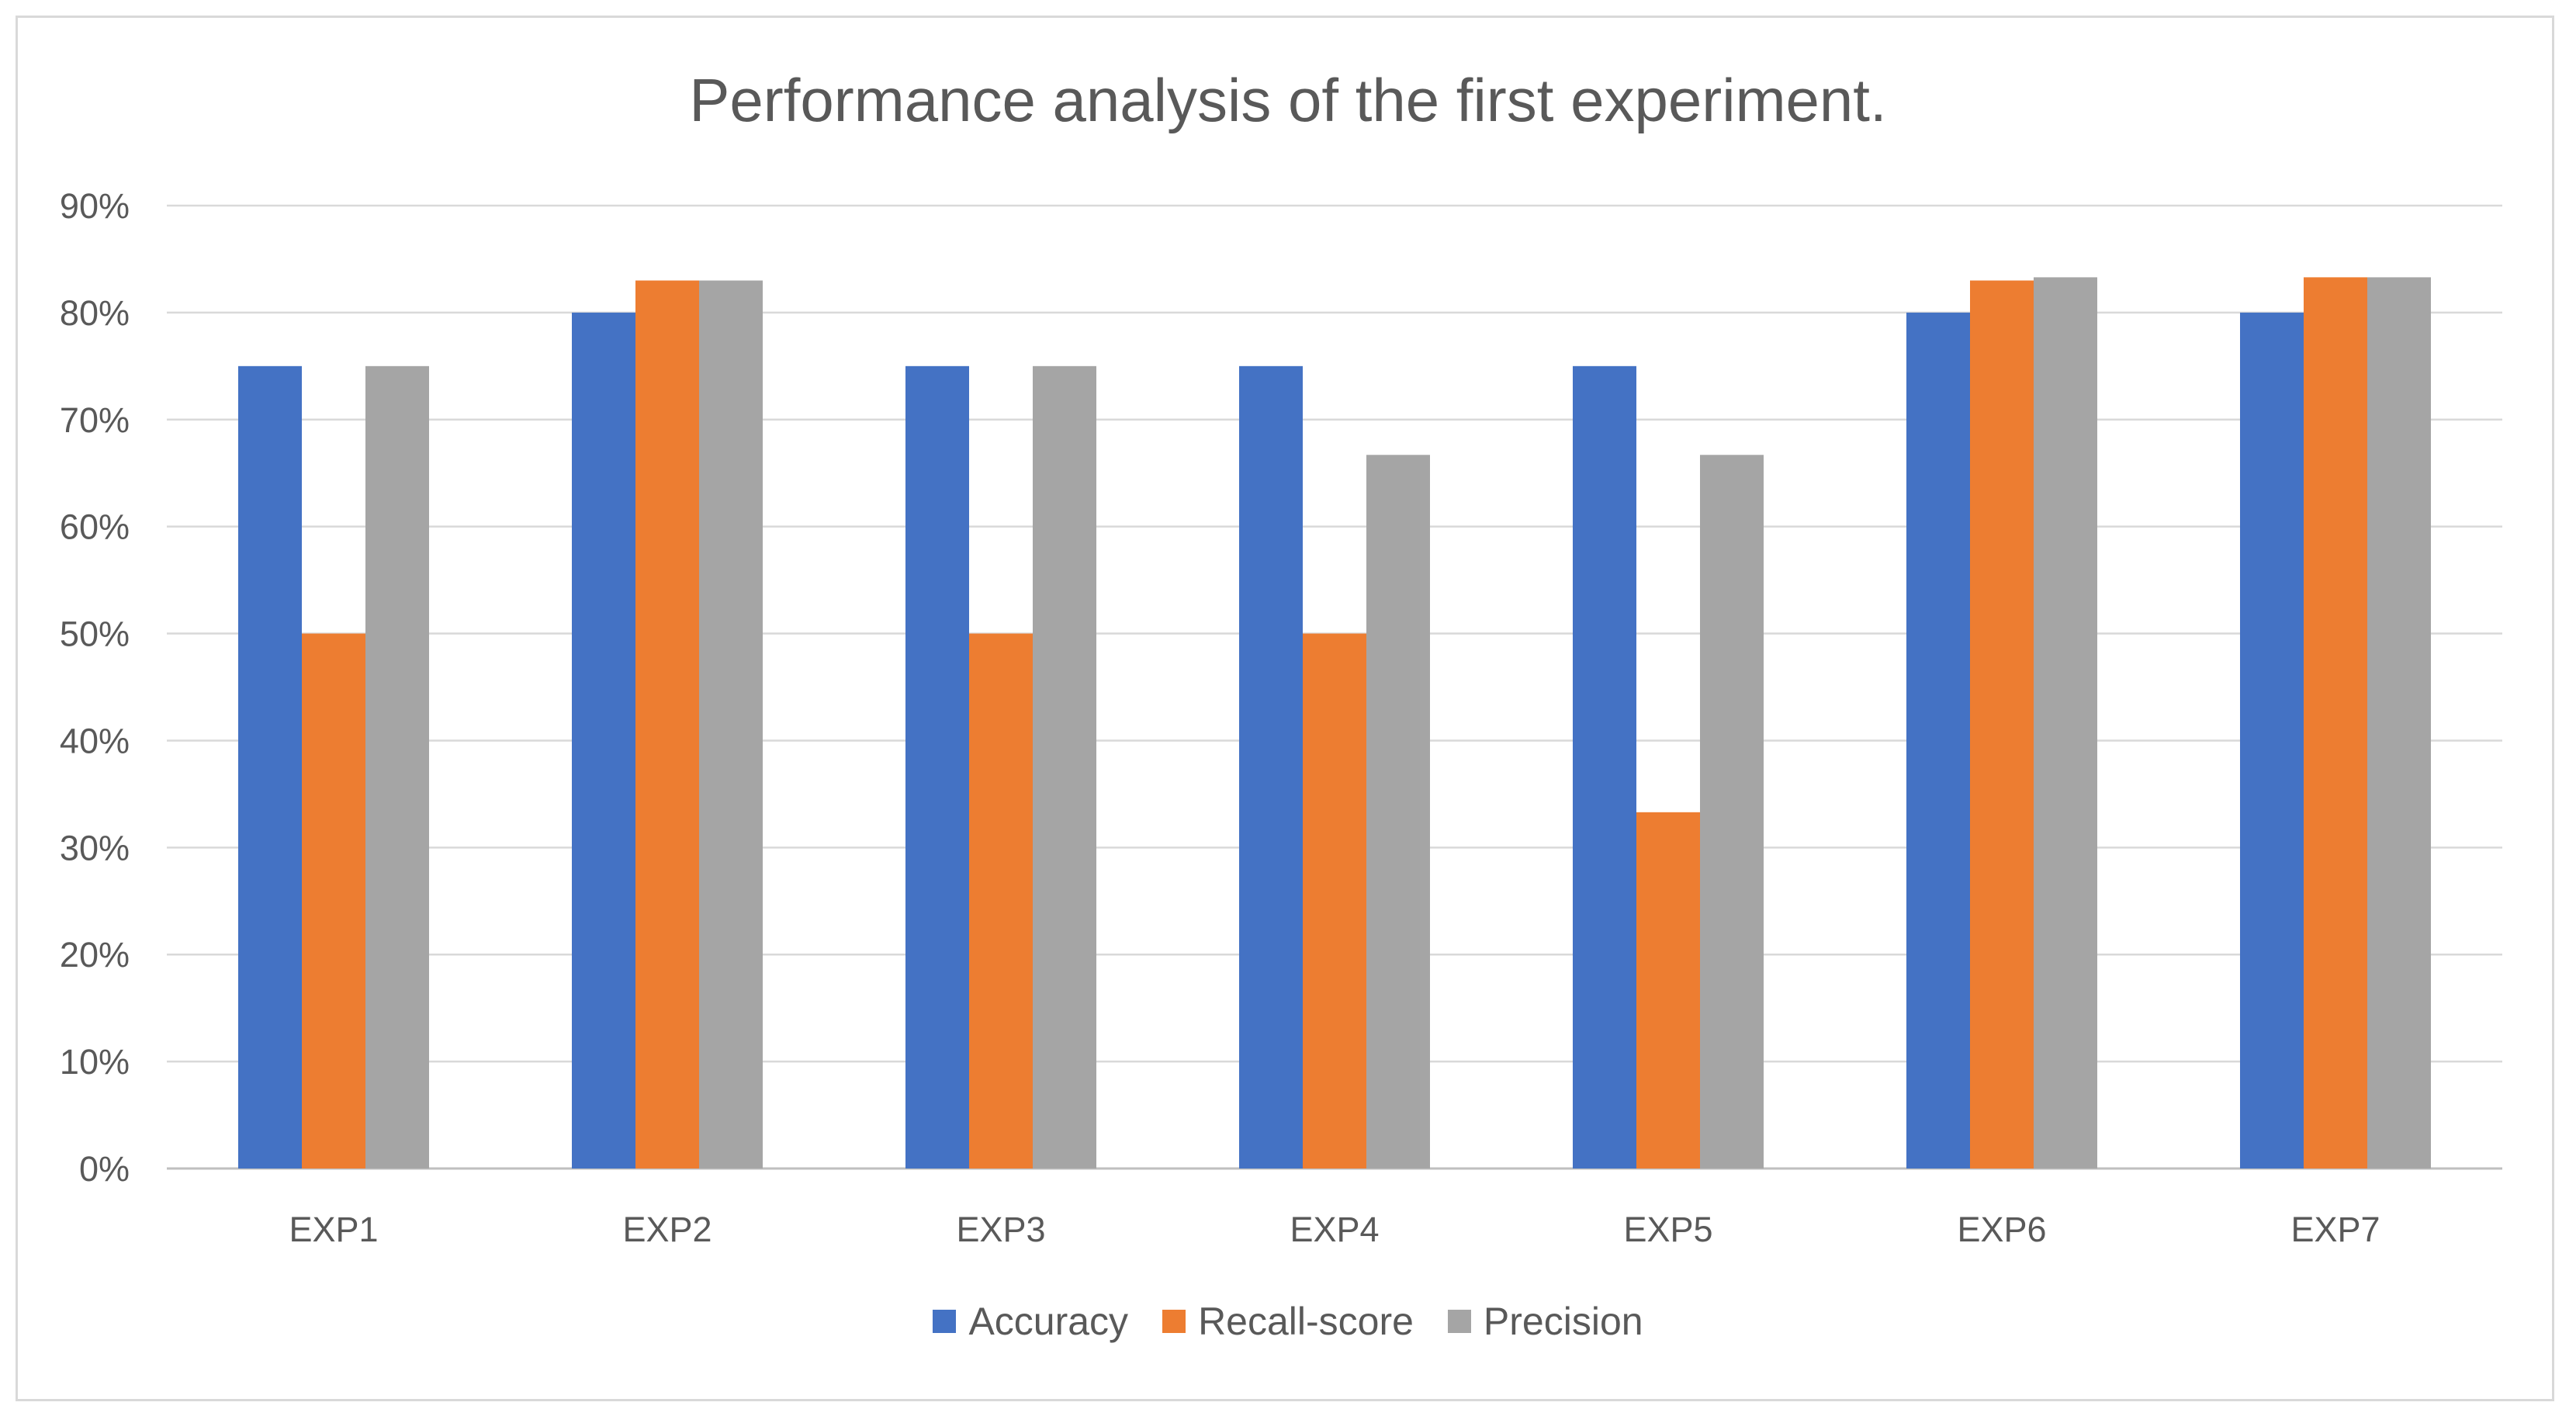 This screenshot has width=2576, height=1423. What do you see at coordinates (2335, 1229) in the screenshot?
I see `x-tick-label: EXP7` at bounding box center [2335, 1229].